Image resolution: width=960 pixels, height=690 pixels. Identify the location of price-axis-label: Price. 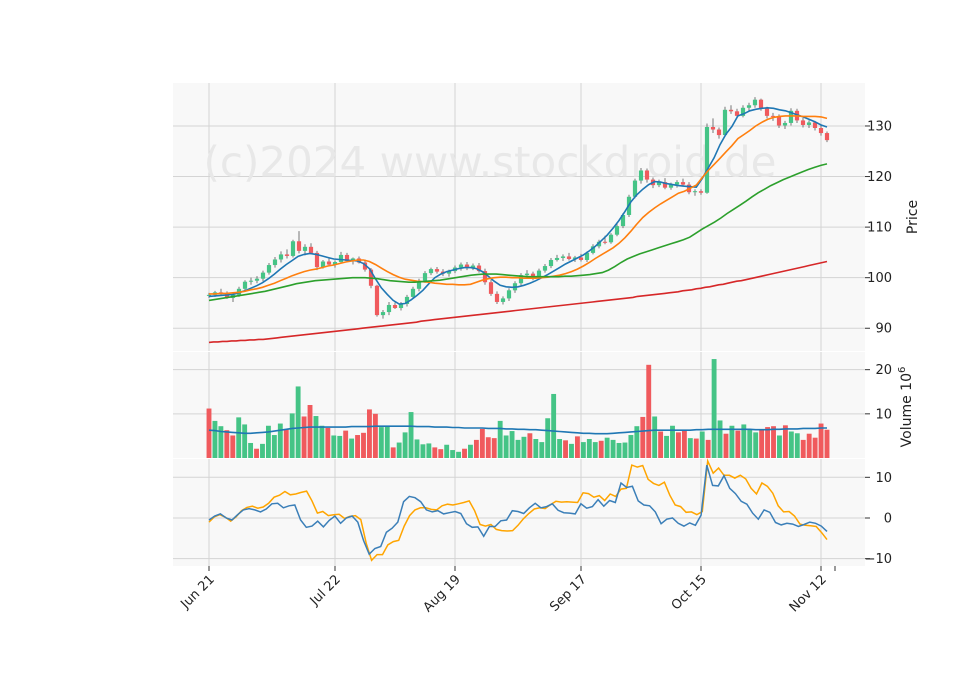
(913, 217).